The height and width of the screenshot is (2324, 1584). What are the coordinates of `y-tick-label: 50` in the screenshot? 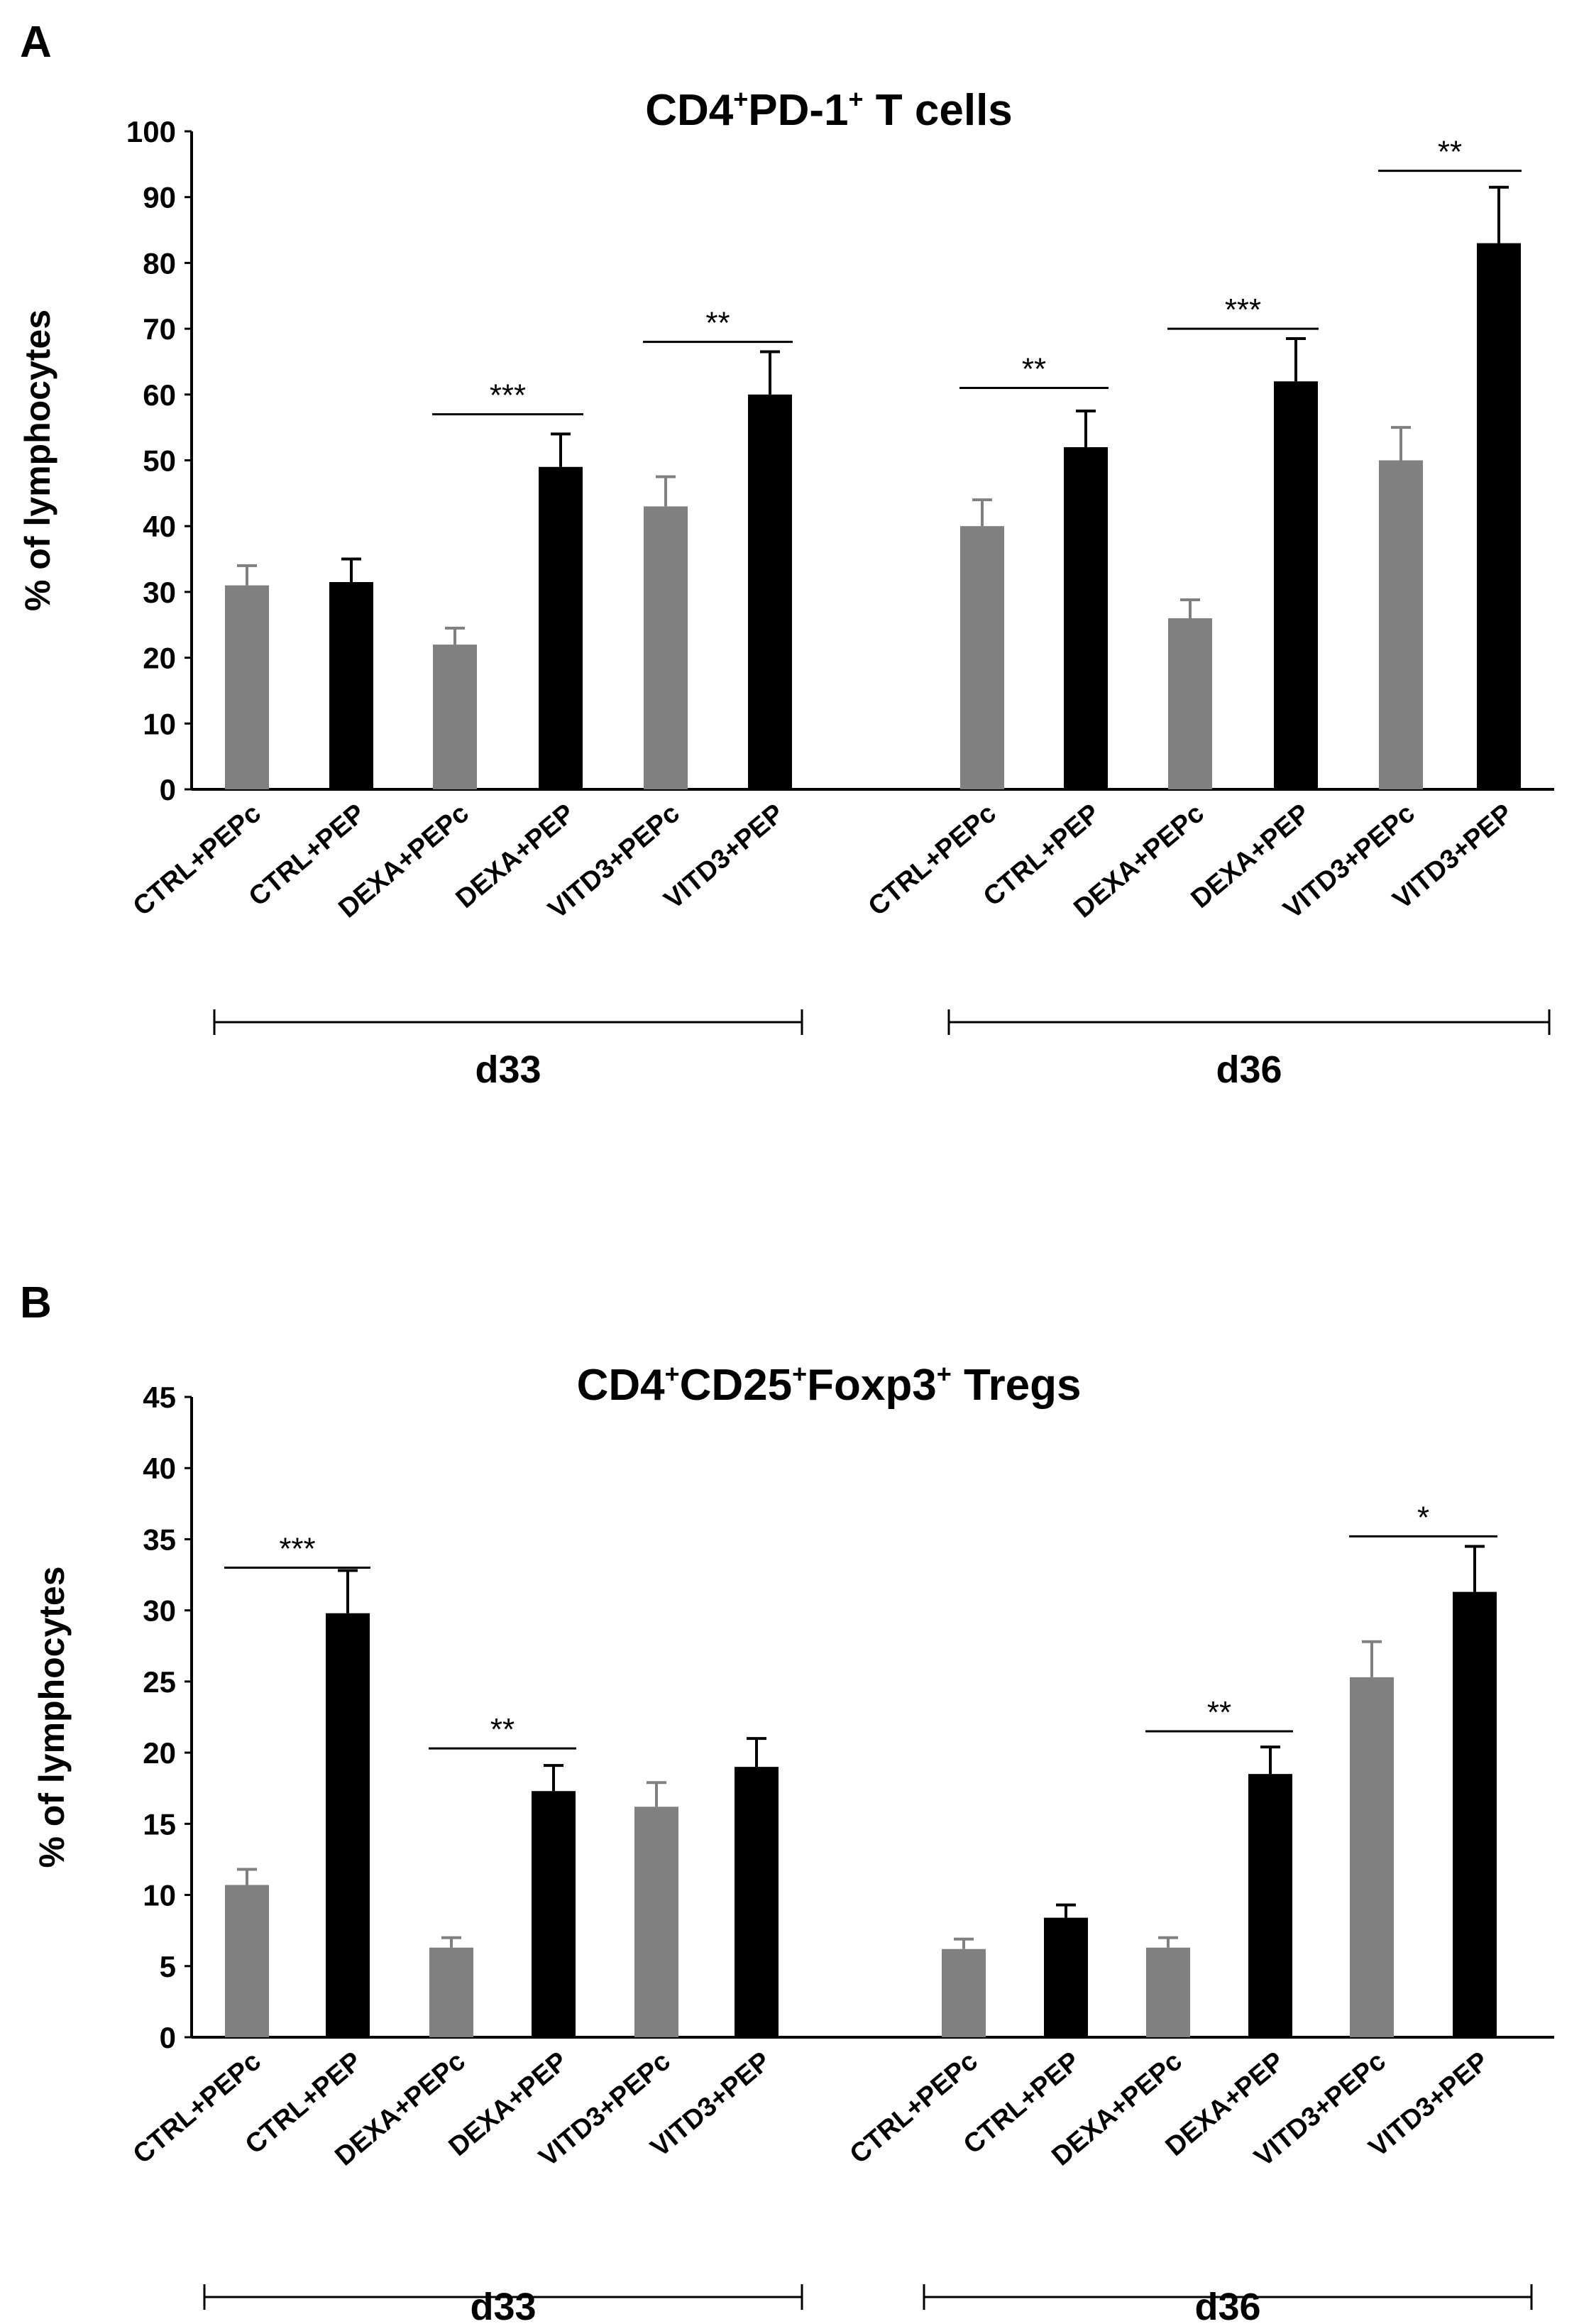 It's located at (159, 461).